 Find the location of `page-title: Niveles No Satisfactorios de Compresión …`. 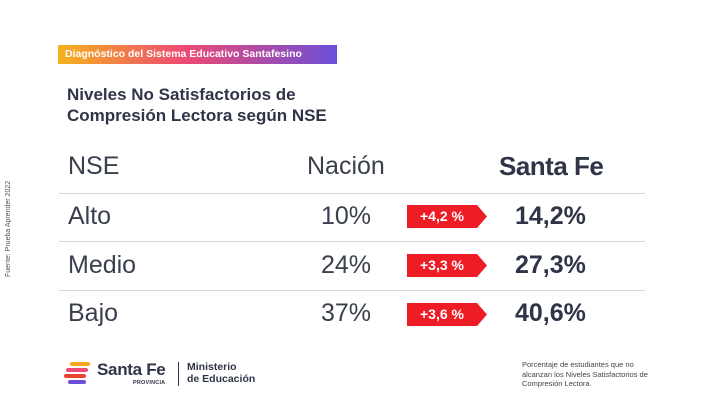

page-title: Niveles No Satisfactorios de Compresión … is located at coordinates (227, 105).